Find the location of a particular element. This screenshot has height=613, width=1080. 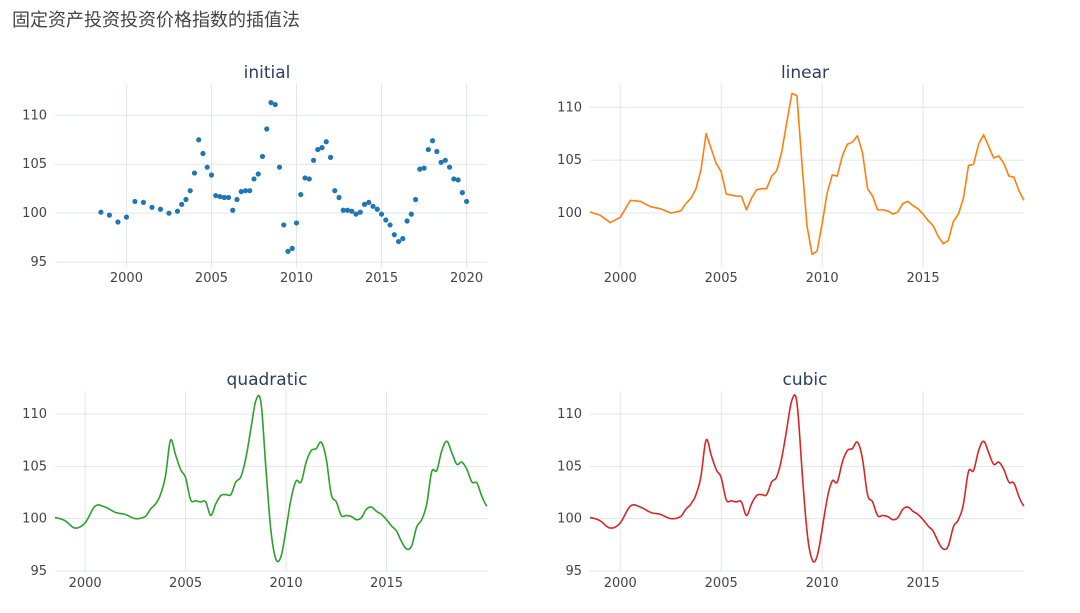

panel-title: quadratic is located at coordinates (267, 380).